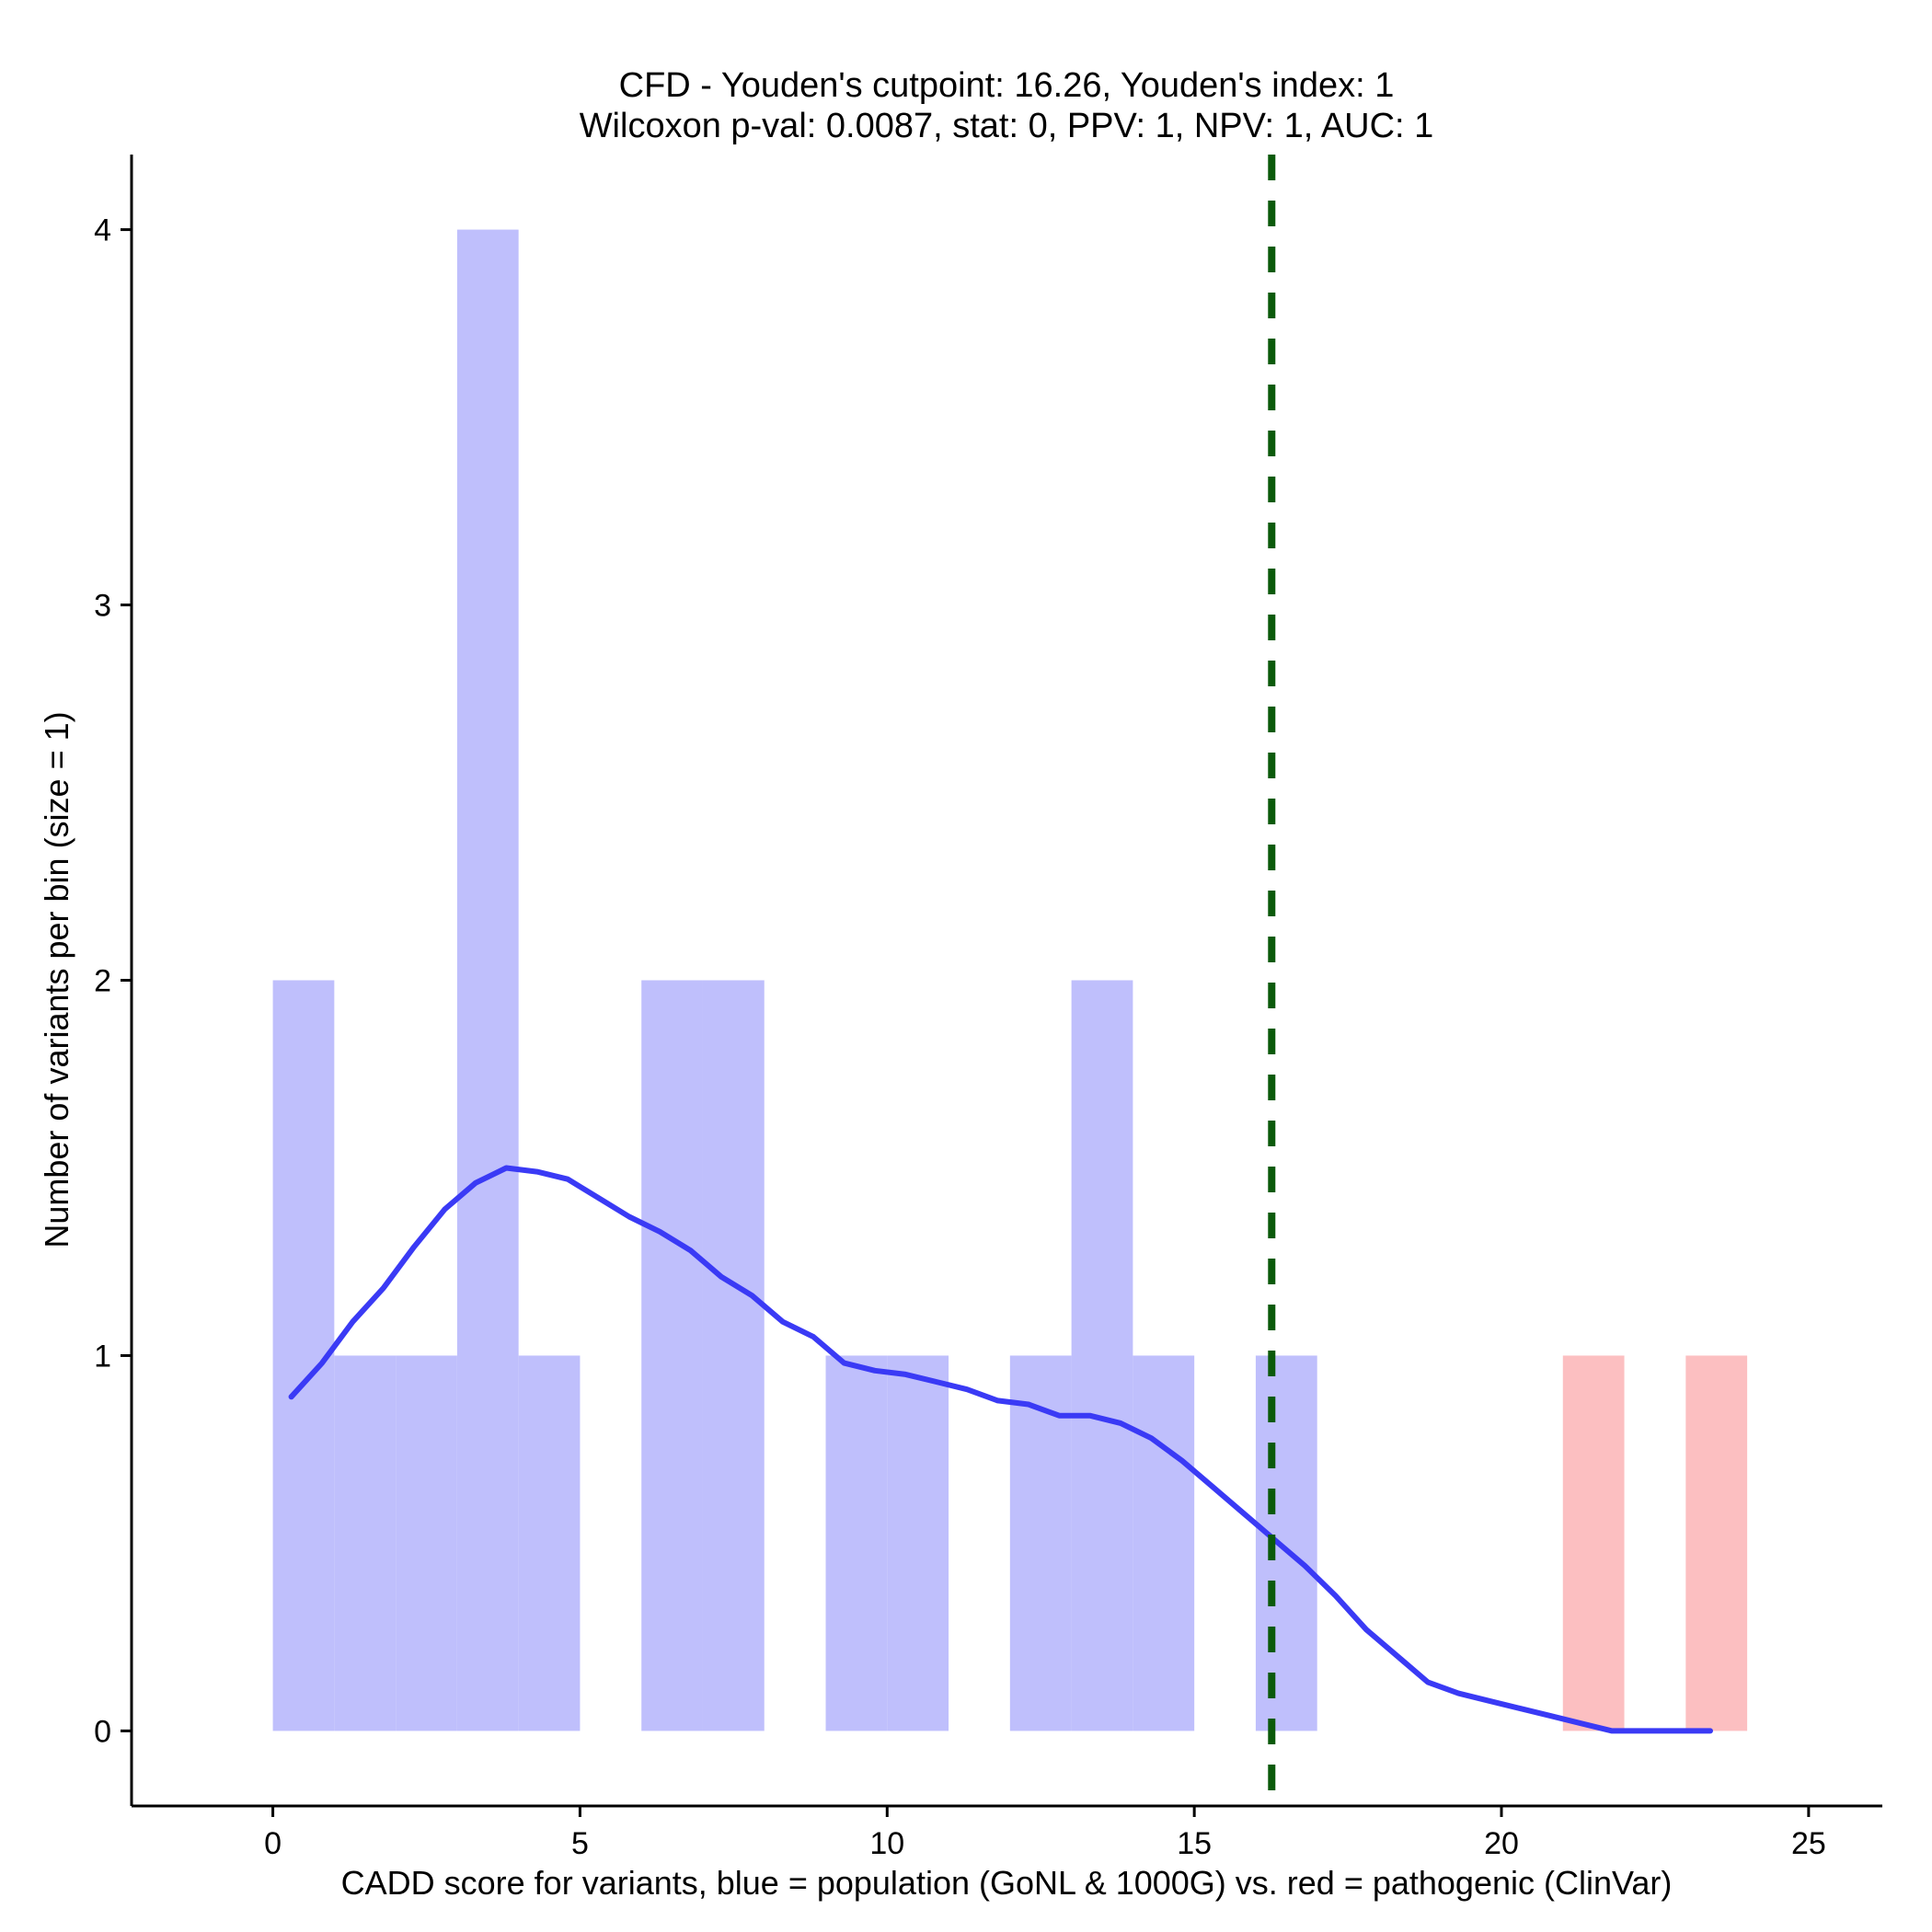 The image size is (1932, 1932). I want to click on x-tick-label: 20, so click(1501, 1843).